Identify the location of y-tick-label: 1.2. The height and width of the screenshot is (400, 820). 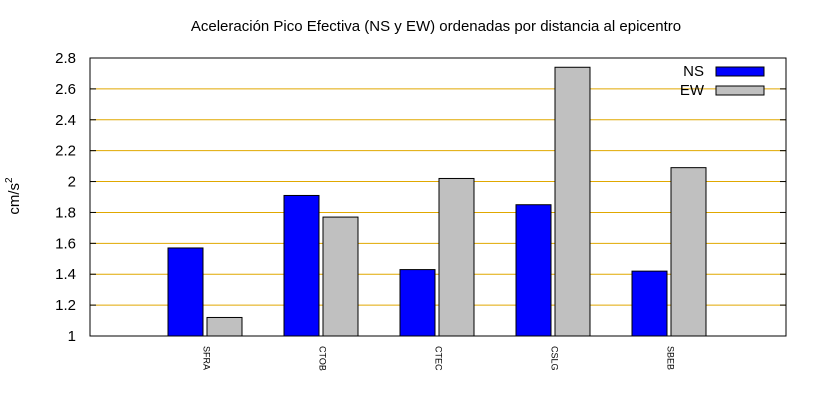
(65, 305).